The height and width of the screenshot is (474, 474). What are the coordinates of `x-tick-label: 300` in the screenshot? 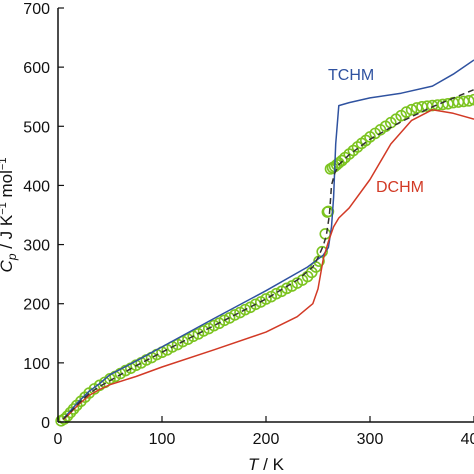 It's located at (370, 439).